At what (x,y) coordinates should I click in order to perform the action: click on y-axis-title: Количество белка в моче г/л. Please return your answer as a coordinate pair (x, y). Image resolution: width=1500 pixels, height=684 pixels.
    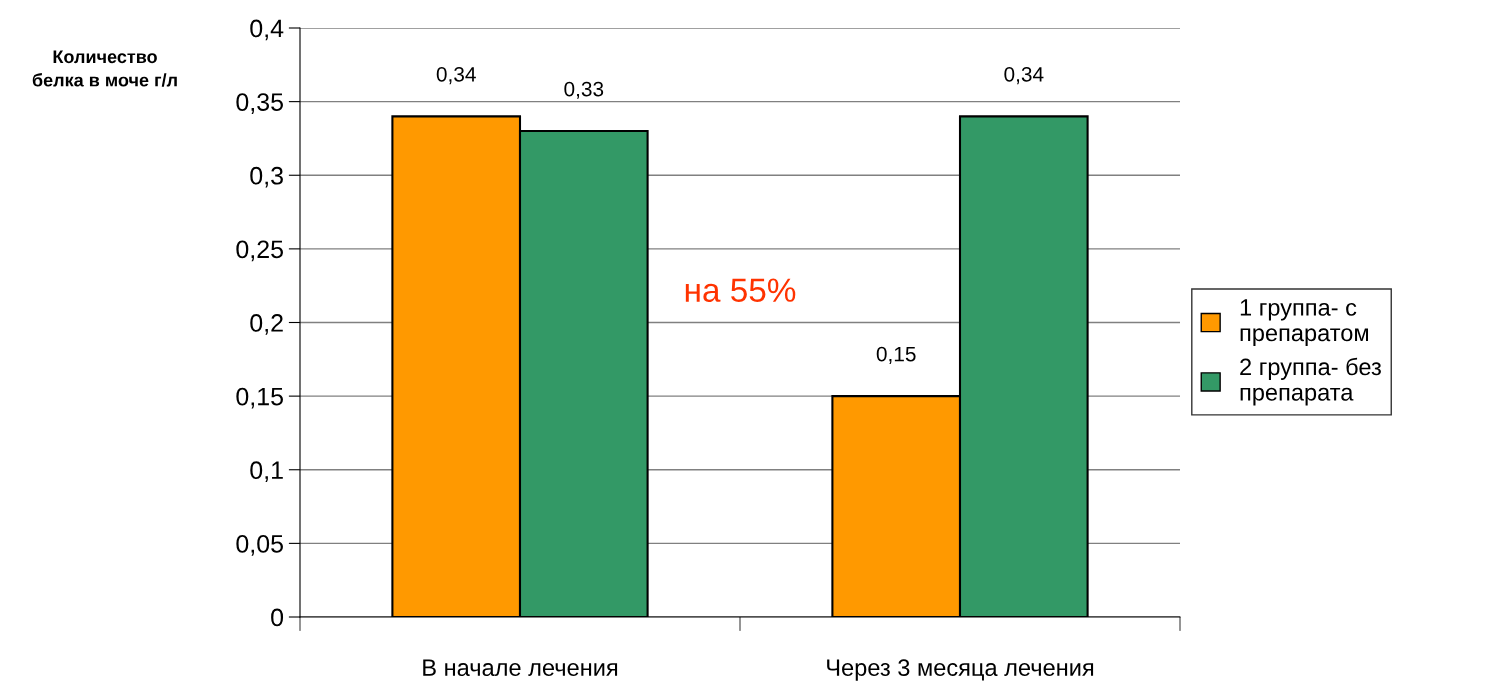
    Looking at the image, I should click on (104, 68).